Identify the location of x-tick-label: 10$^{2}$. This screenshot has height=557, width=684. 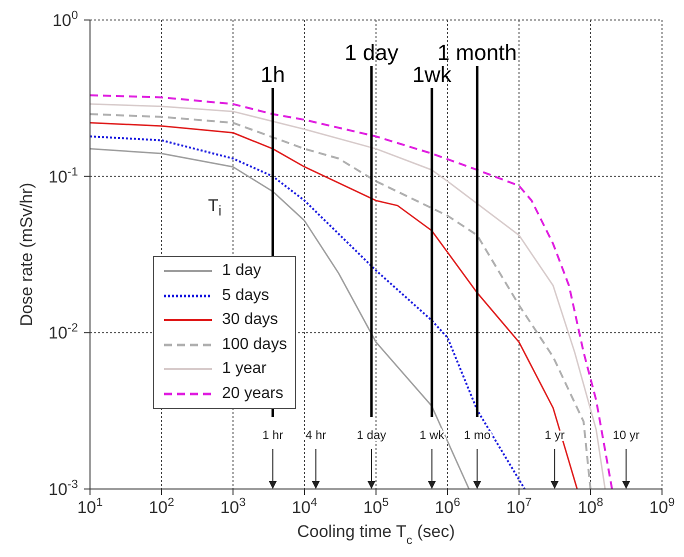
(161, 506).